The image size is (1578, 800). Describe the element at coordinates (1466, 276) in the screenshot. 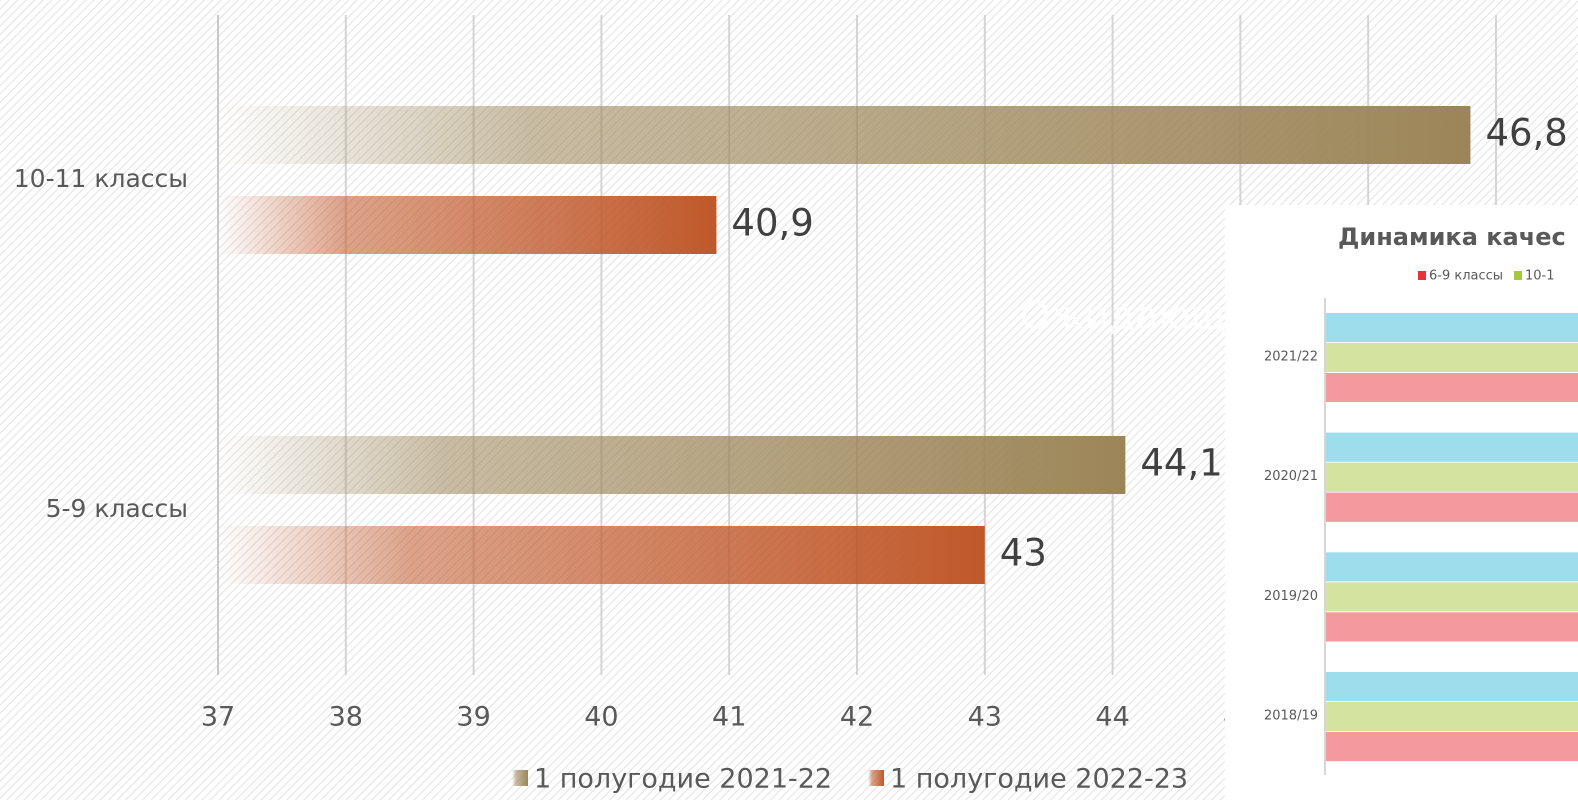

I see `overlay-legend-label: 6-9 классы` at that location.